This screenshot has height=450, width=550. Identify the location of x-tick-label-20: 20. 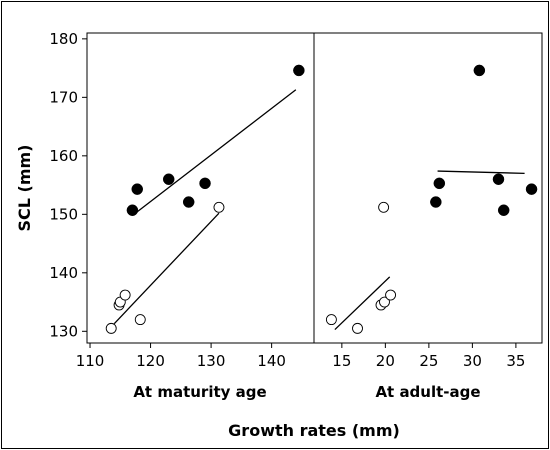
(385, 361).